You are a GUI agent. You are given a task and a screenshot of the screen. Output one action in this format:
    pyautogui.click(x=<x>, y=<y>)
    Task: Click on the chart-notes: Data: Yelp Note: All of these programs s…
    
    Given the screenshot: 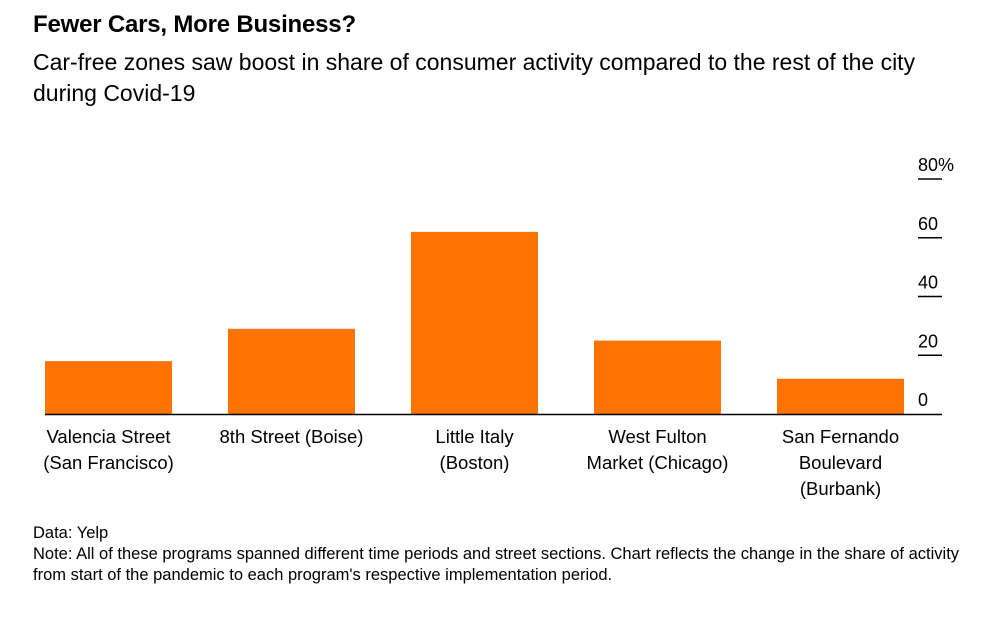 What is the action you would take?
    pyautogui.click(x=503, y=554)
    